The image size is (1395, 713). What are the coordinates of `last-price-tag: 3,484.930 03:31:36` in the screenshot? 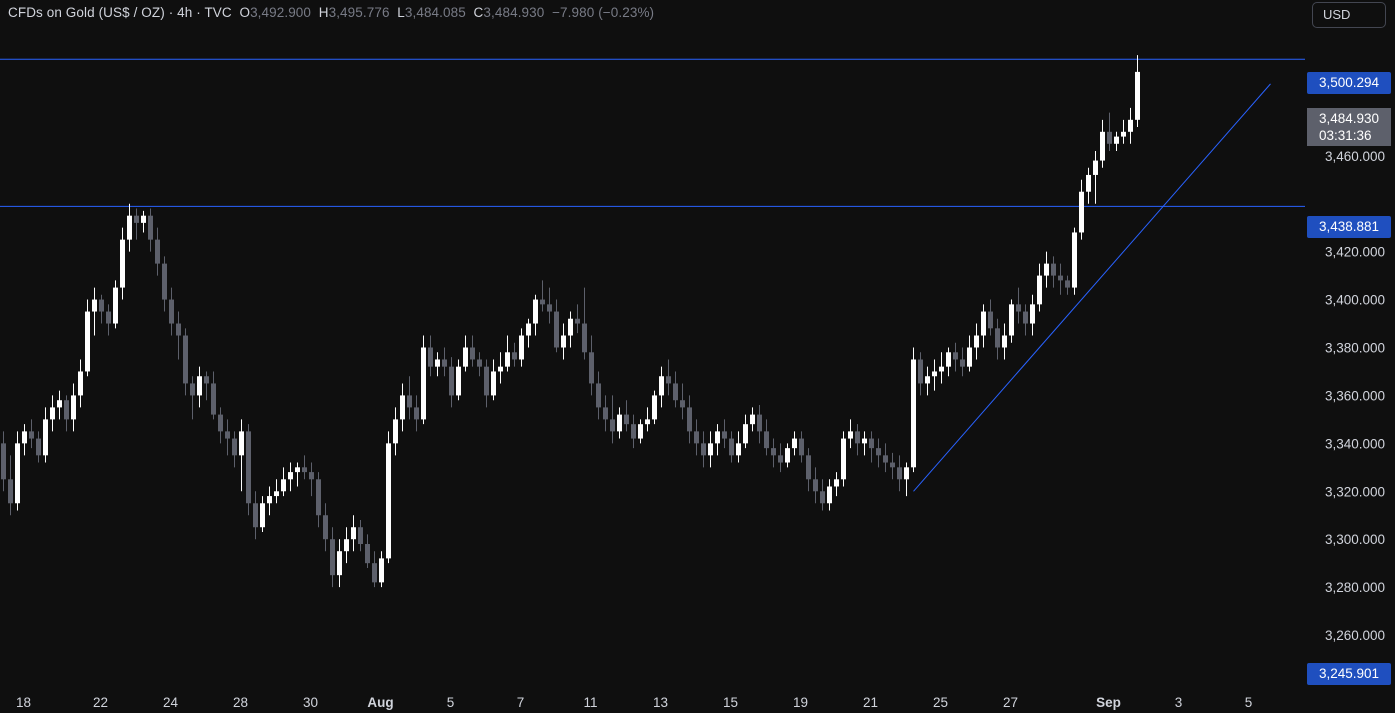 It's located at (1349, 127).